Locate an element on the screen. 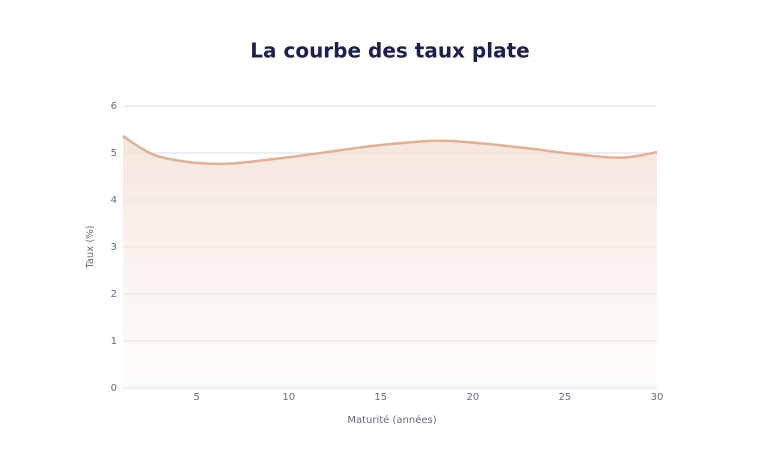 Image resolution: width=768 pixels, height=460 pixels. x-tick-label: 20 is located at coordinates (472, 397).